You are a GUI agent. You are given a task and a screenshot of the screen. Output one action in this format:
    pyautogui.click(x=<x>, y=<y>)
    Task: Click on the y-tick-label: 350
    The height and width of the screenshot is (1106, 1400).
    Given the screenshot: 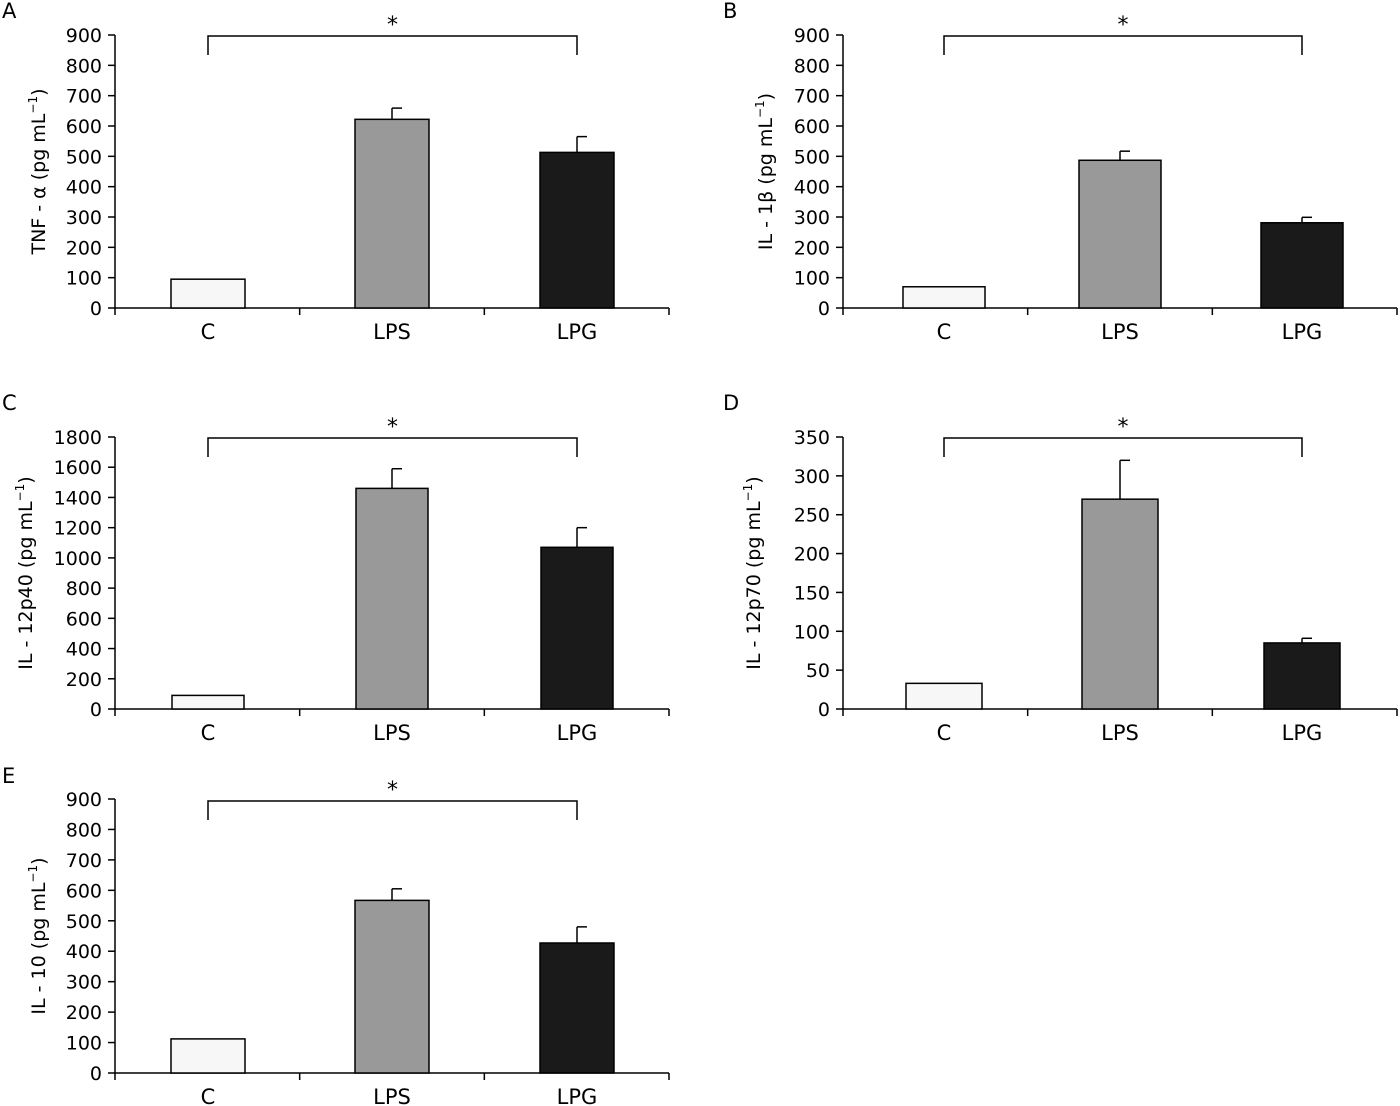 What is the action you would take?
    pyautogui.click(x=812, y=438)
    